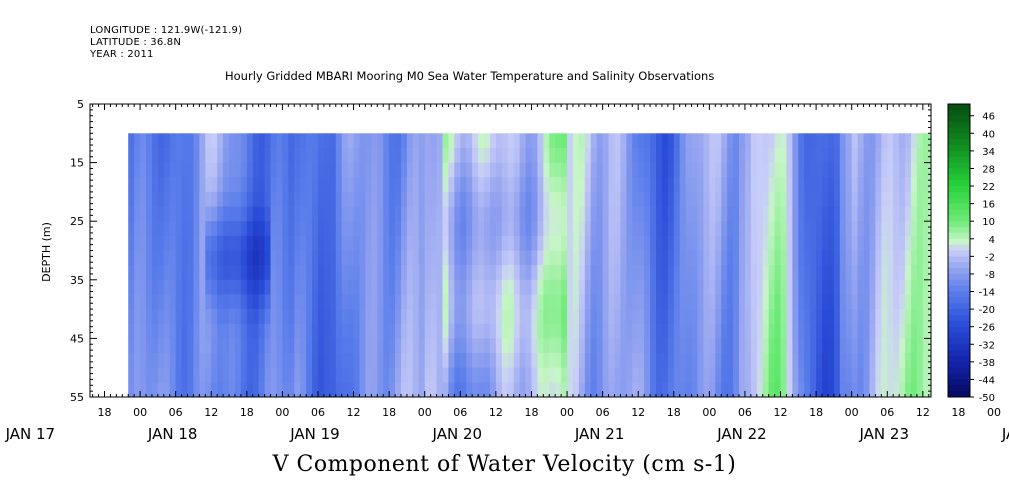 The width and height of the screenshot is (1009, 504). I want to click on y-tick-label: 35, so click(77, 280).